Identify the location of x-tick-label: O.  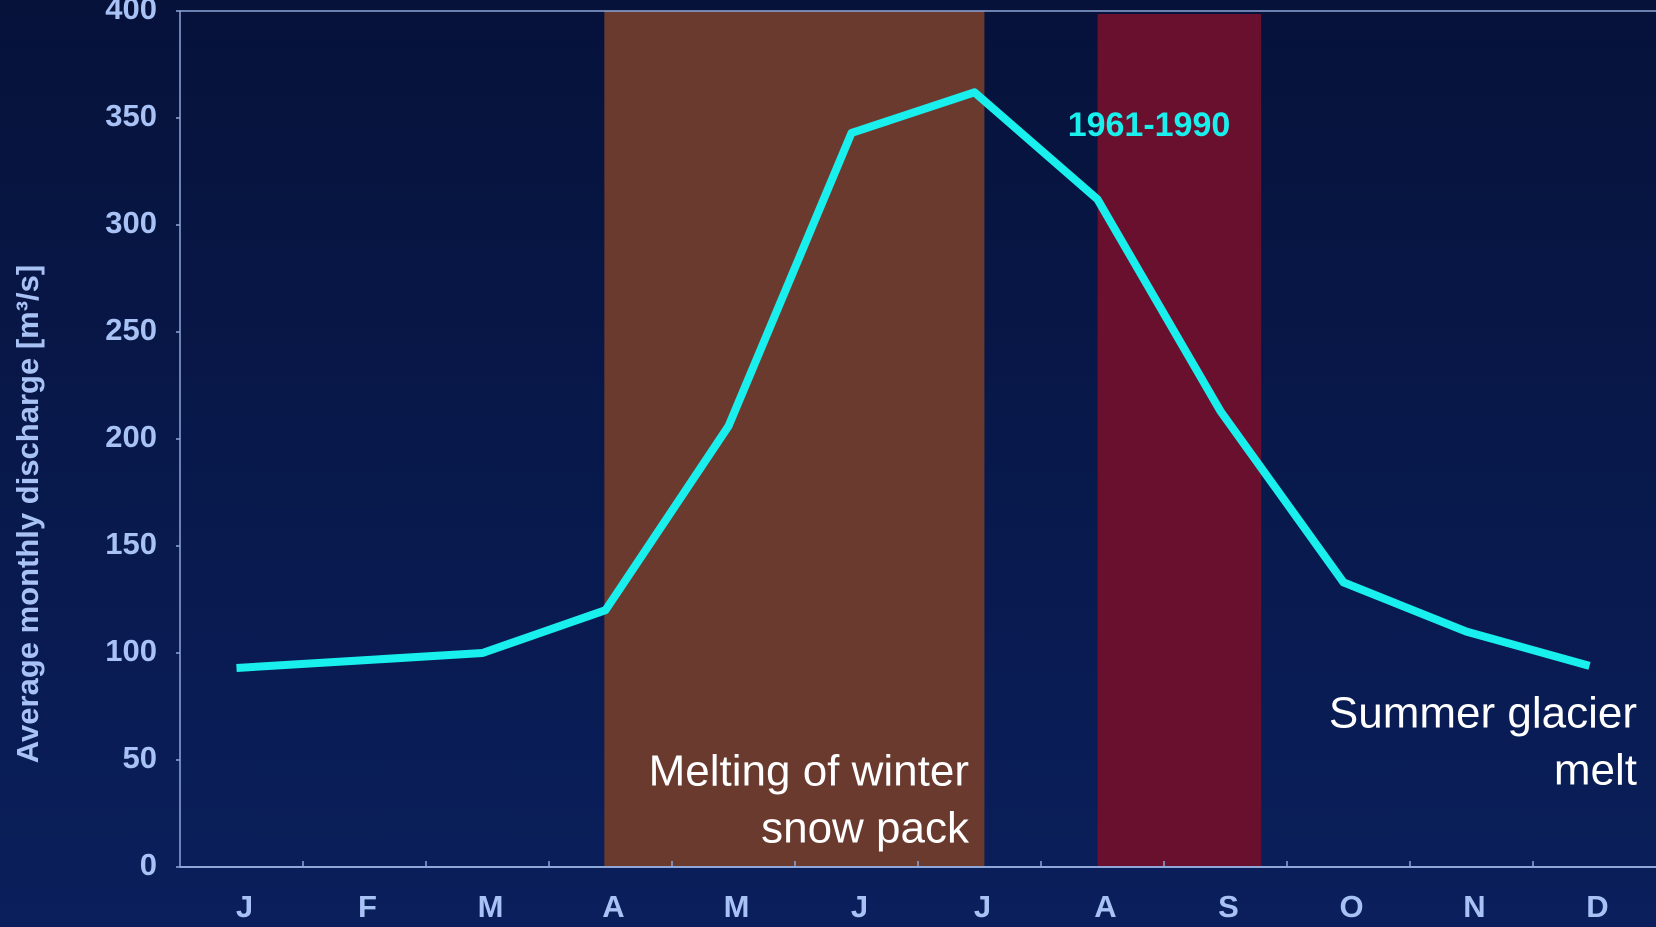
(1351, 906).